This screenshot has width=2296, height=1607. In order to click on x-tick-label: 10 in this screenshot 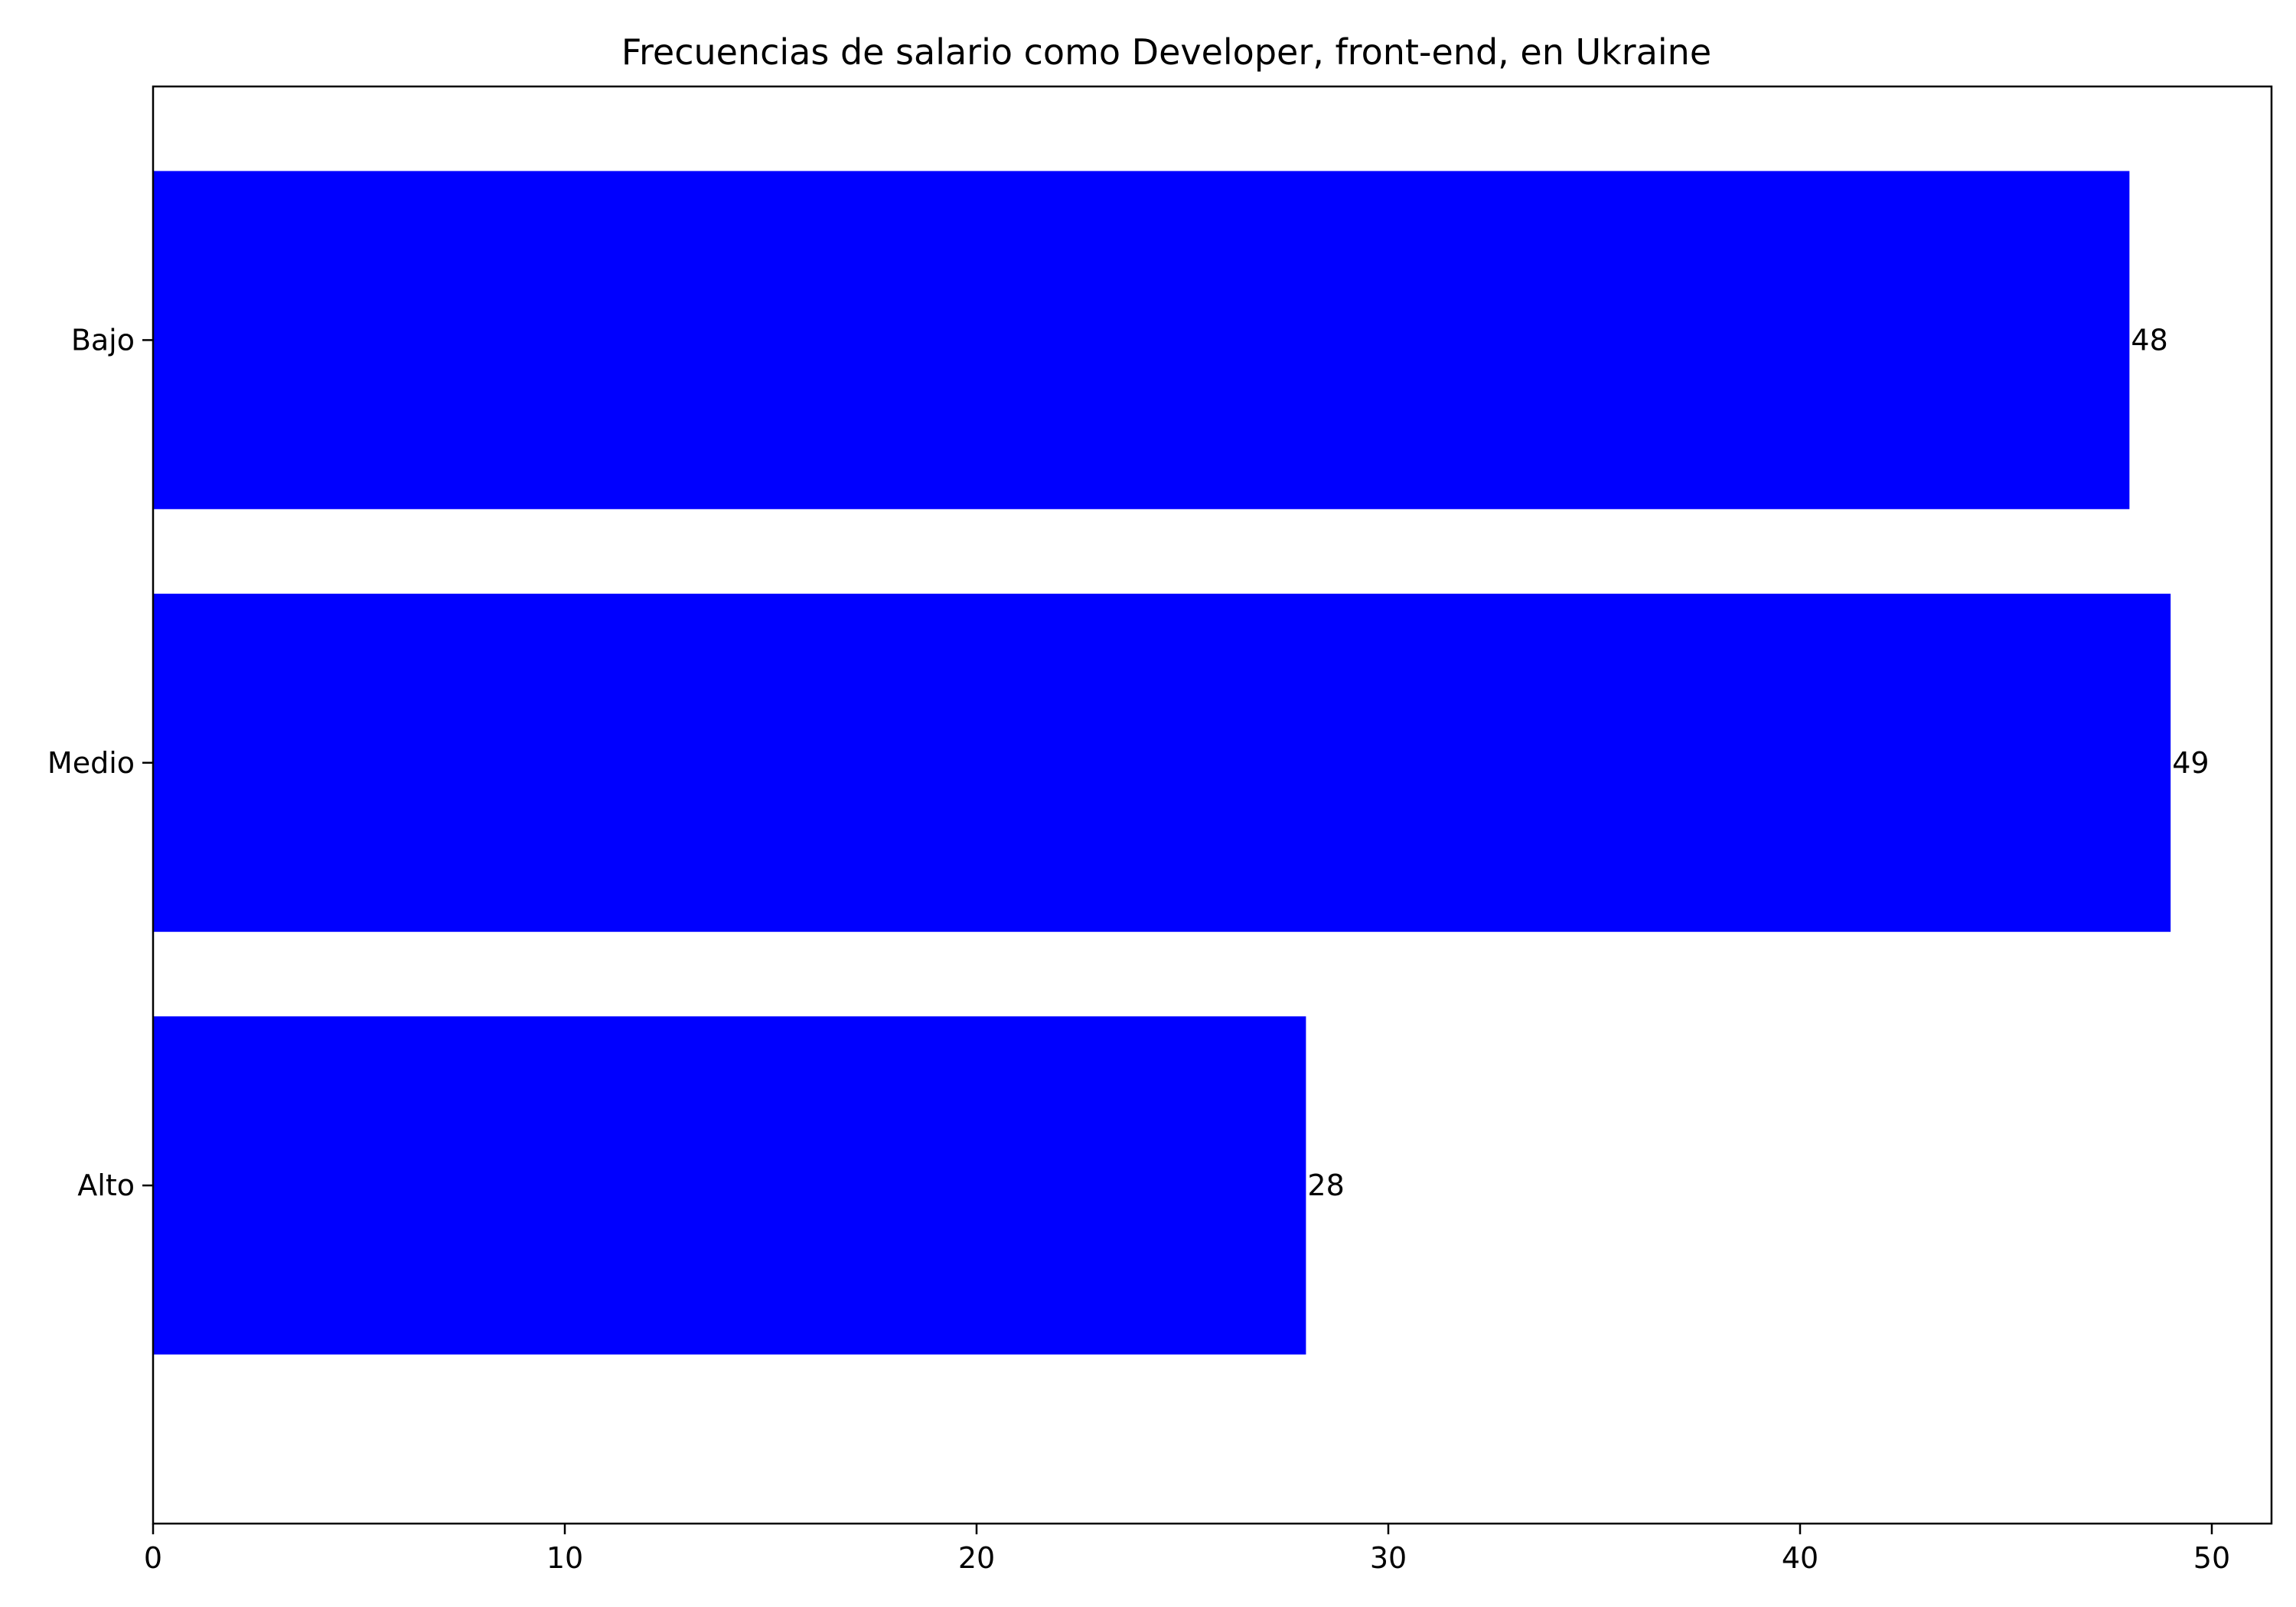, I will do `click(564, 1558)`.